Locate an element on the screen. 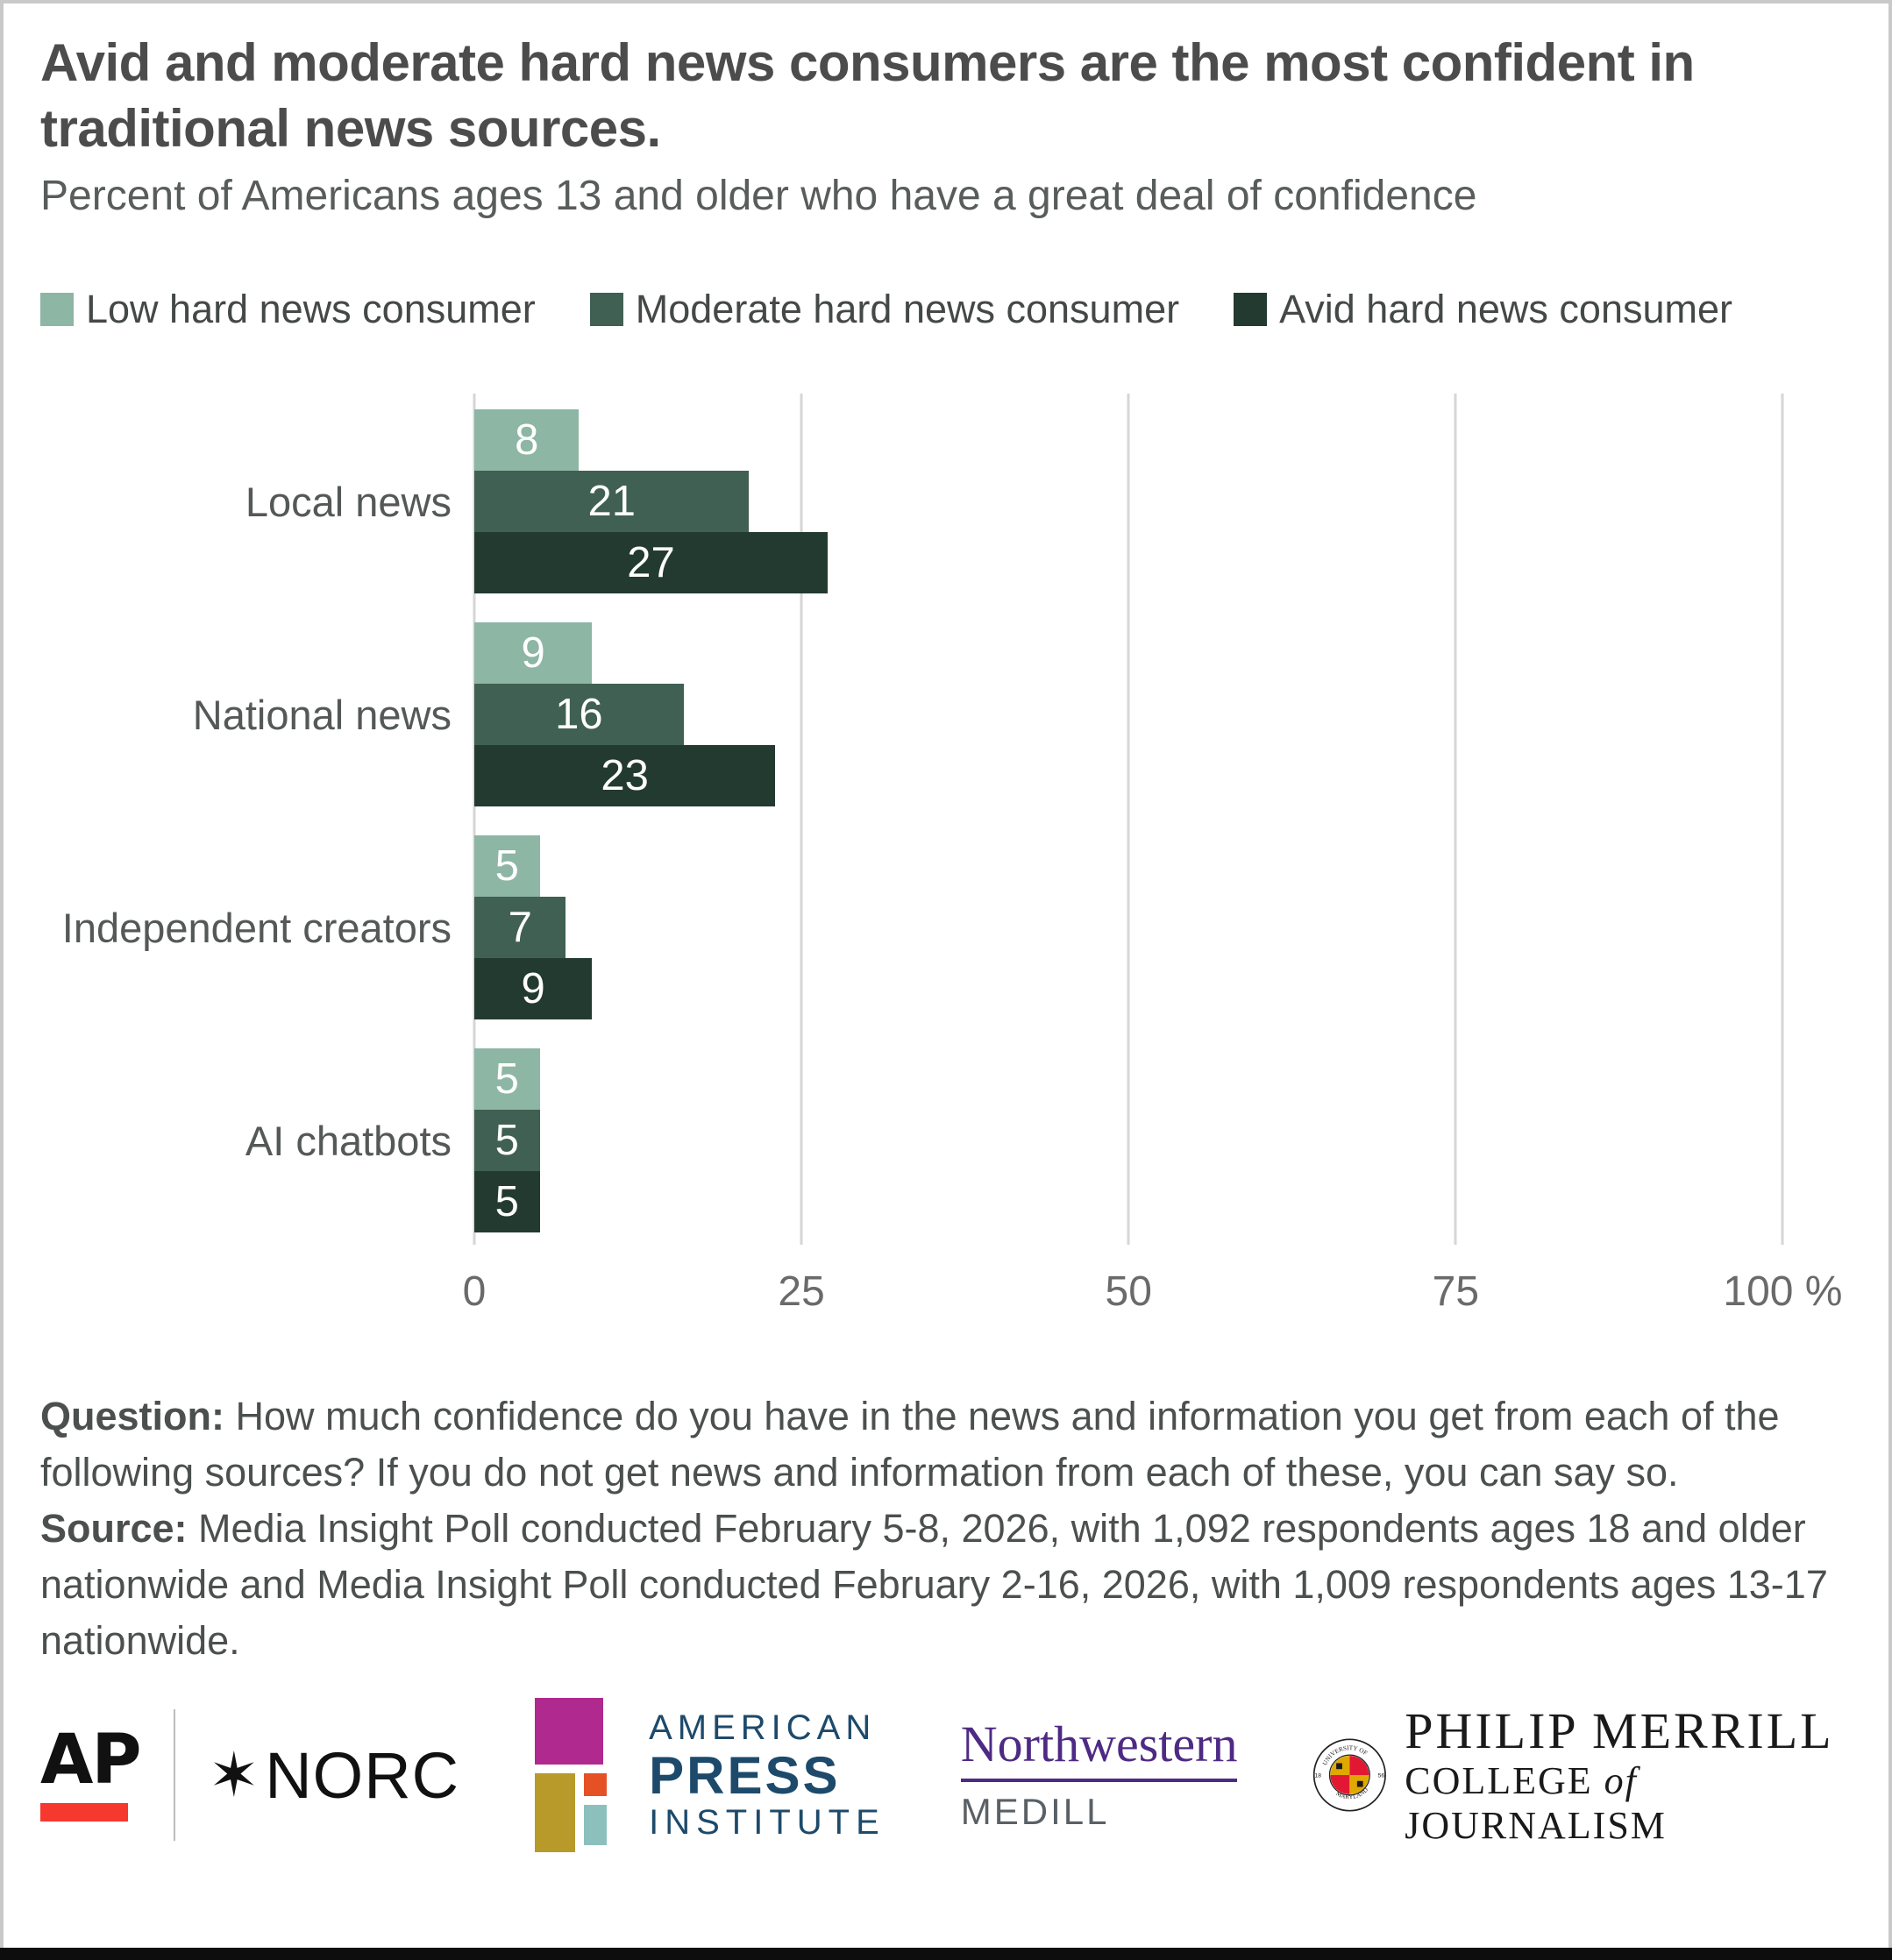  norc-logo: ✶ NORC is located at coordinates (334, 1775).